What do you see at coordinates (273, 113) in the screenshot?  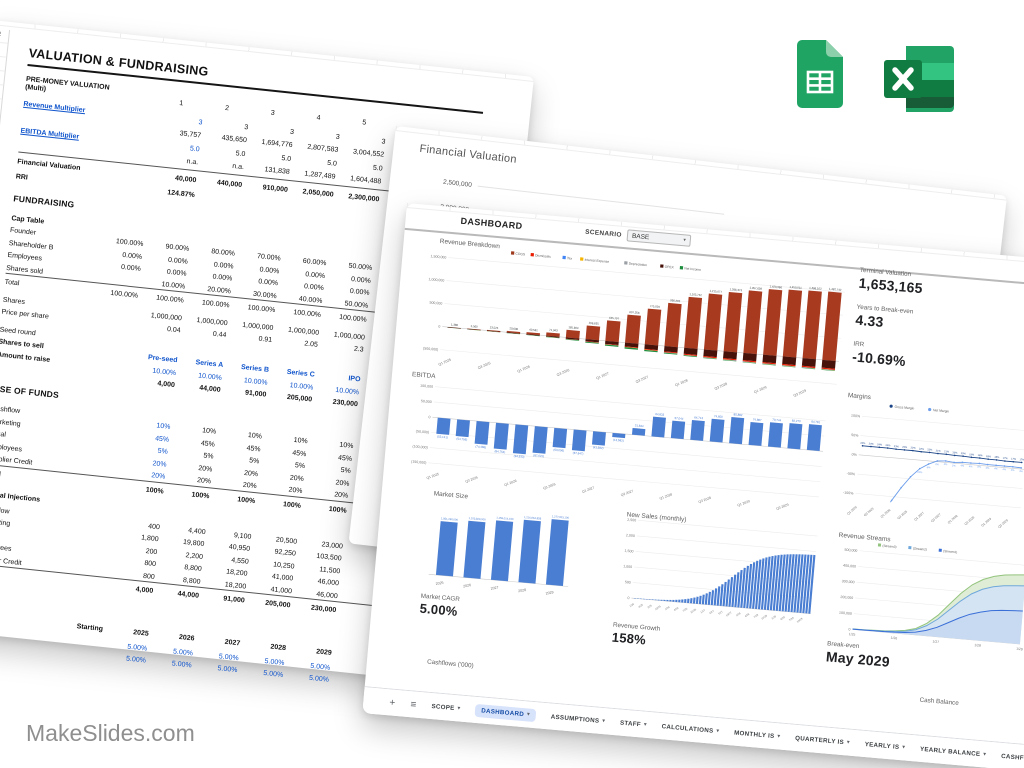 I see `cell: 3` at bounding box center [273, 113].